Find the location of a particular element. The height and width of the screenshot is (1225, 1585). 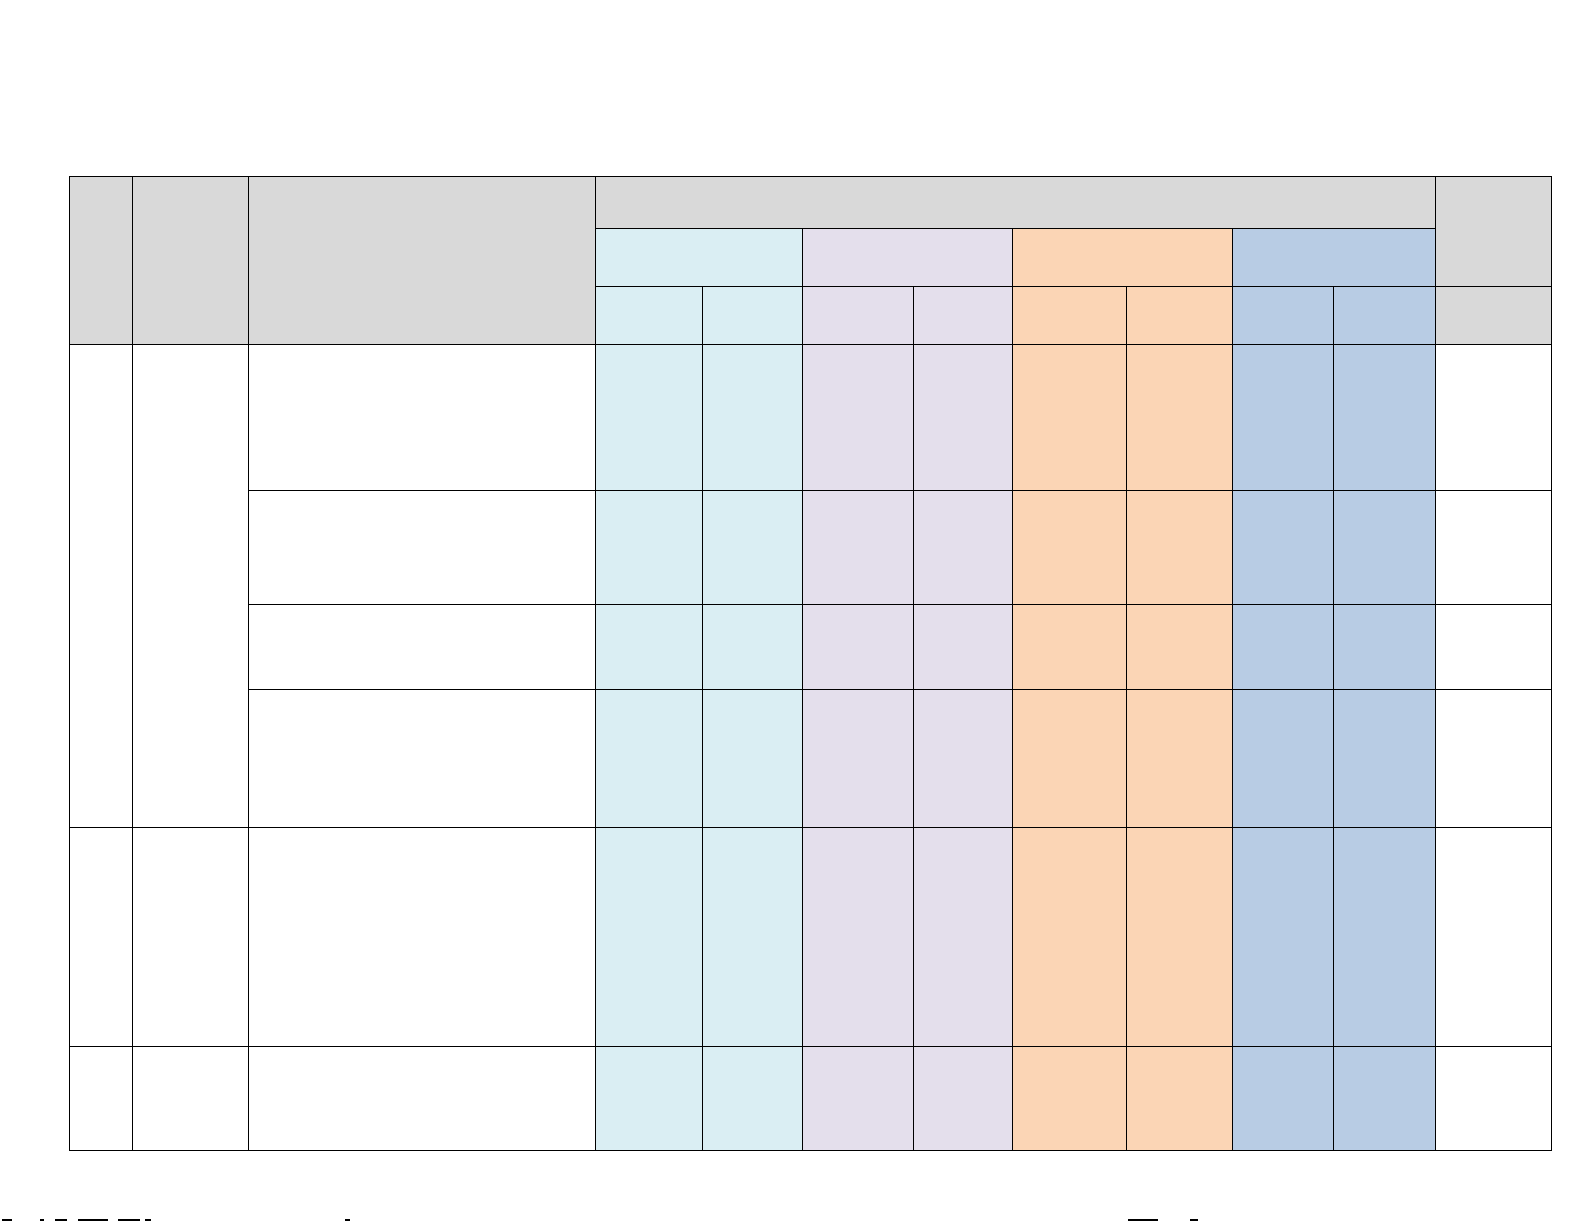

header-group is located at coordinates (1015, 202).